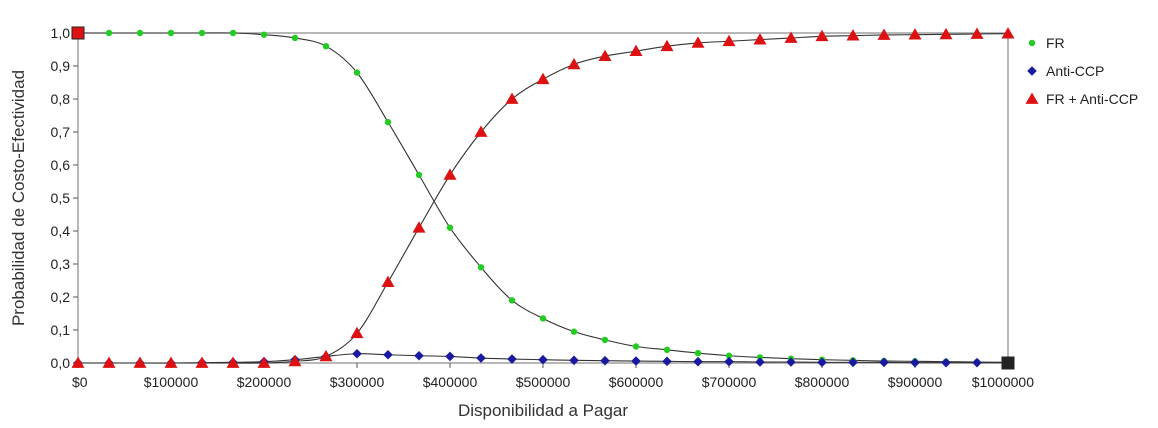 Image resolution: width=1158 pixels, height=428 pixels. What do you see at coordinates (1032, 43) in the screenshot?
I see `legend-marker-fr` at bounding box center [1032, 43].